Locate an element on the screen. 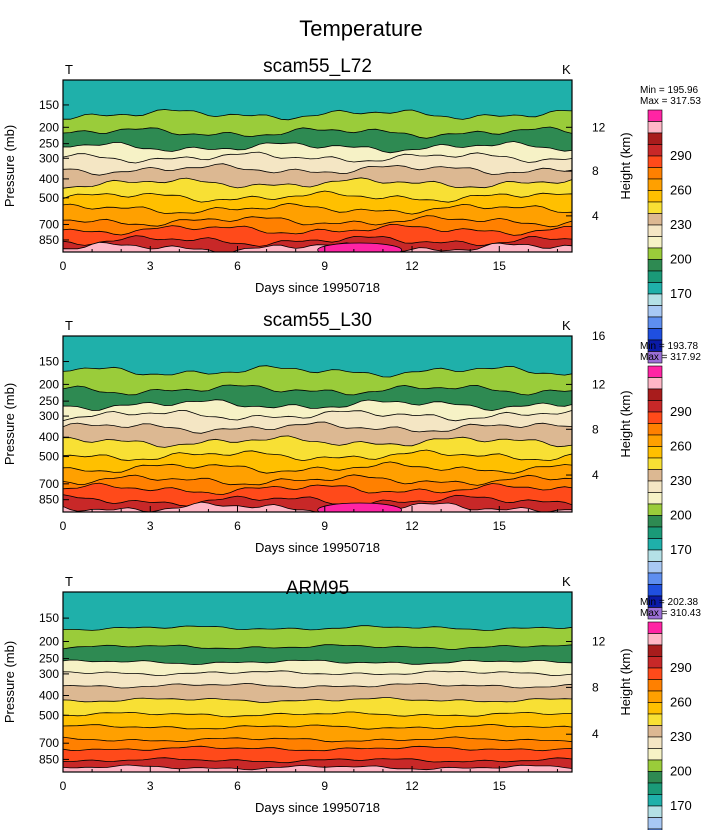 This screenshot has width=722, height=835. y-tick-label: 500 is located at coordinates (49, 457).